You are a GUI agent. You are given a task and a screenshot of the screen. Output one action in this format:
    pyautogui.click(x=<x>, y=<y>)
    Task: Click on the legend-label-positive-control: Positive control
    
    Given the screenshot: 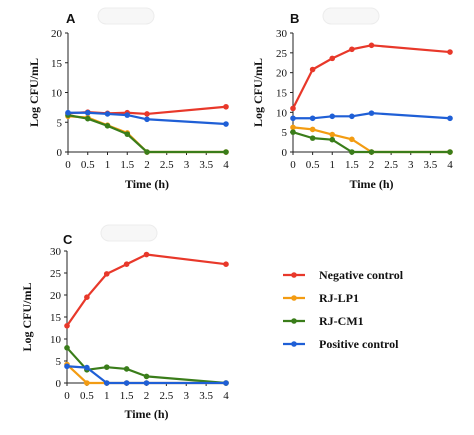 What is the action you would take?
    pyautogui.click(x=359, y=344)
    